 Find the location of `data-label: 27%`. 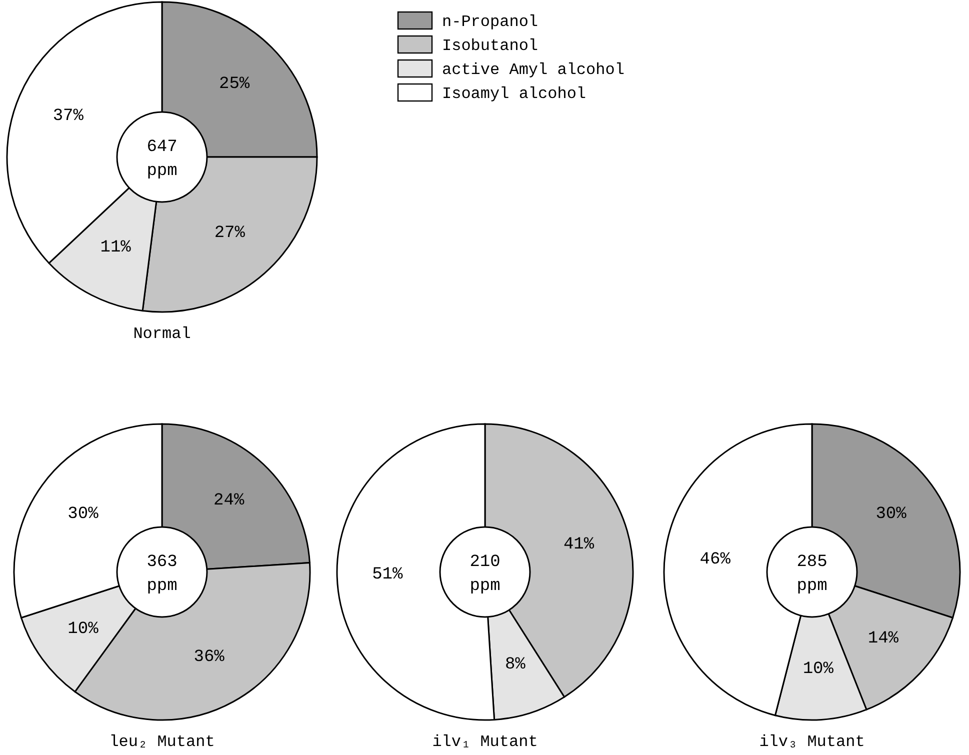

data-label: 27% is located at coordinates (230, 234).